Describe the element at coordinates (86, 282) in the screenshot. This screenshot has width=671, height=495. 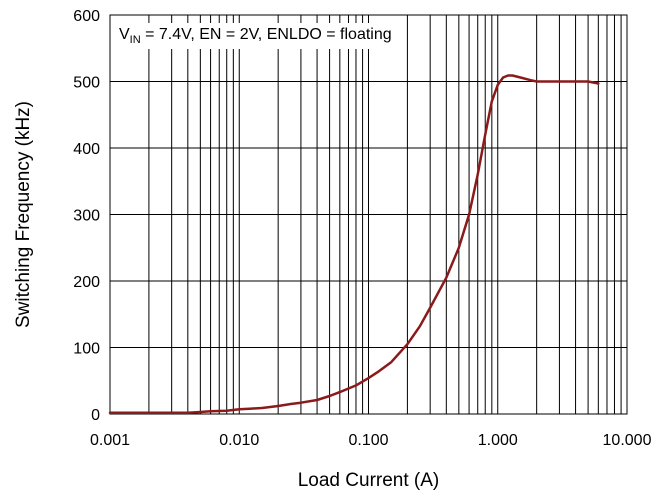
I see `y-tick-label: 200` at that location.